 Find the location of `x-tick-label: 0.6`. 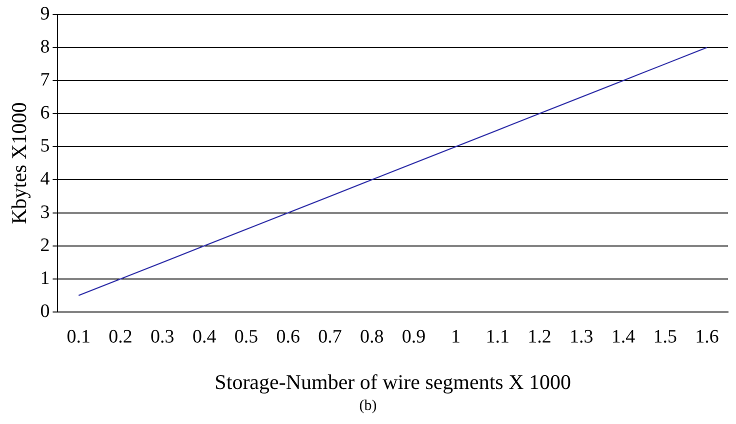

x-tick-label: 0.6 is located at coordinates (288, 337).